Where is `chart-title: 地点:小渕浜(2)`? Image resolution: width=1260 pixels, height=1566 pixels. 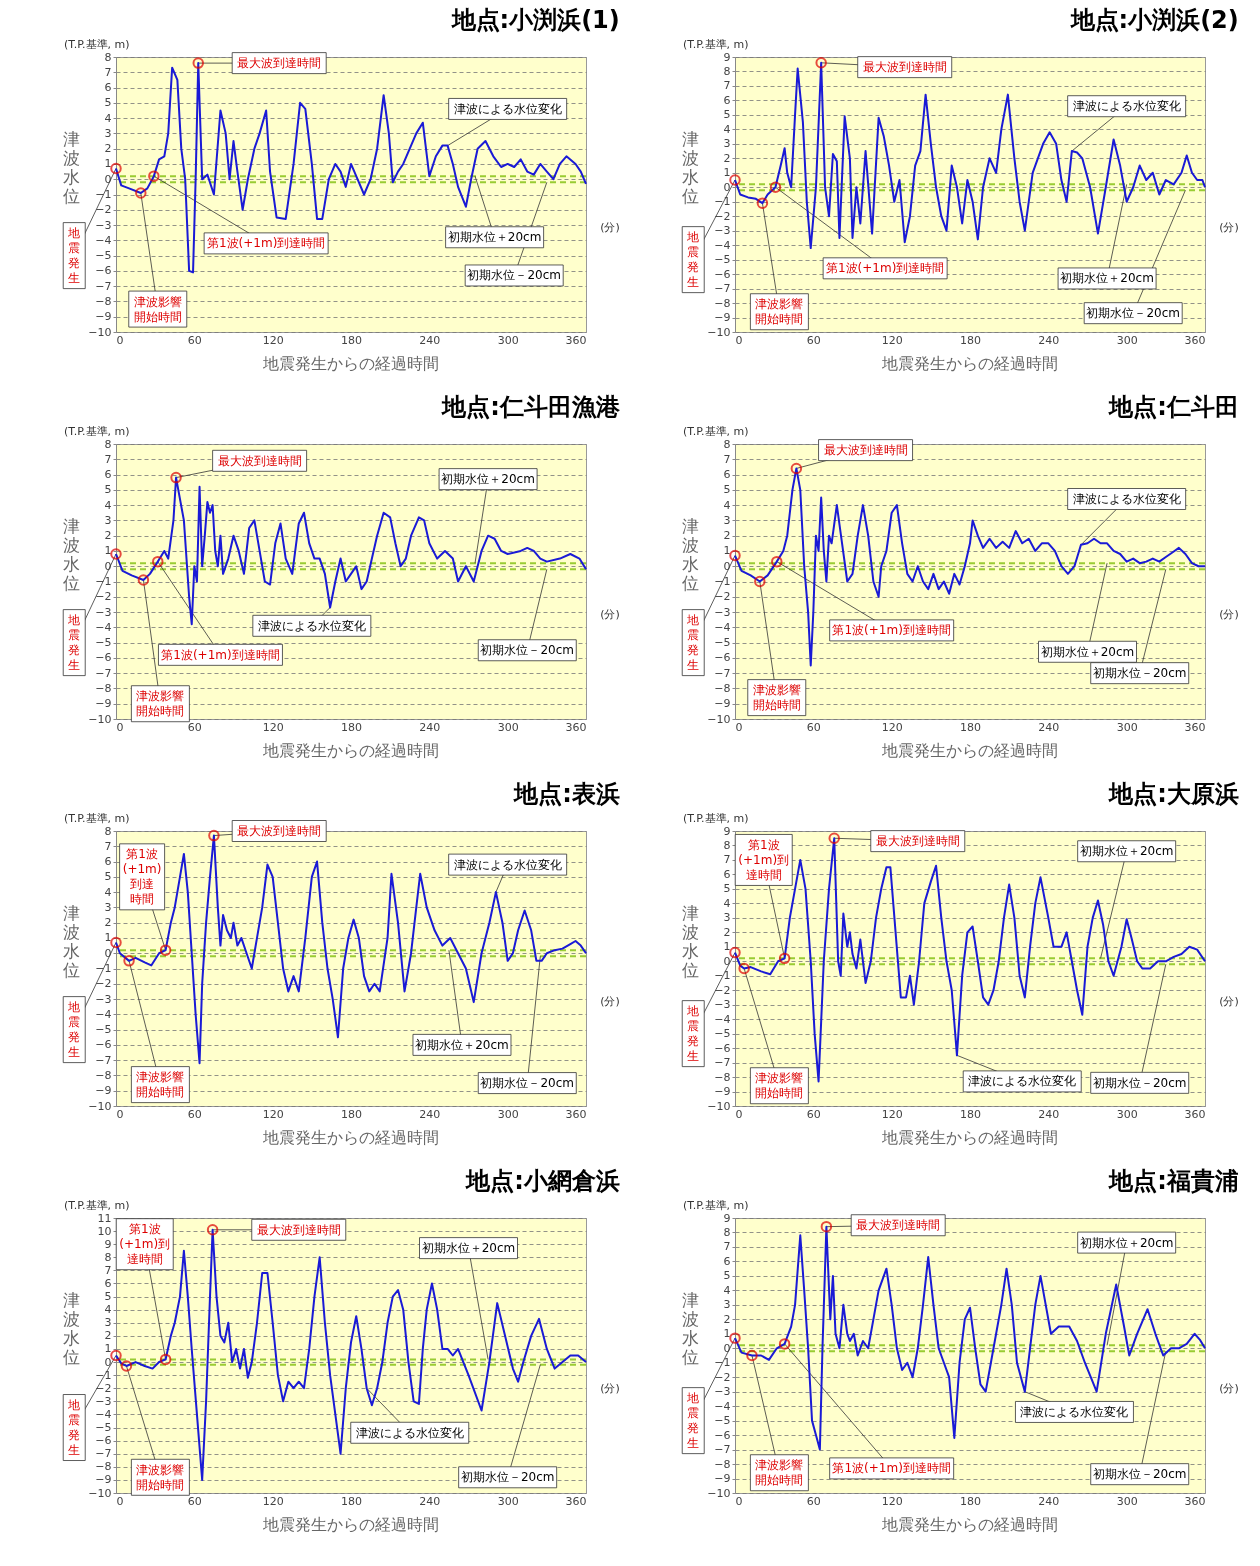 chart-title: 地点:小渕浜(2) is located at coordinates (1154, 20).